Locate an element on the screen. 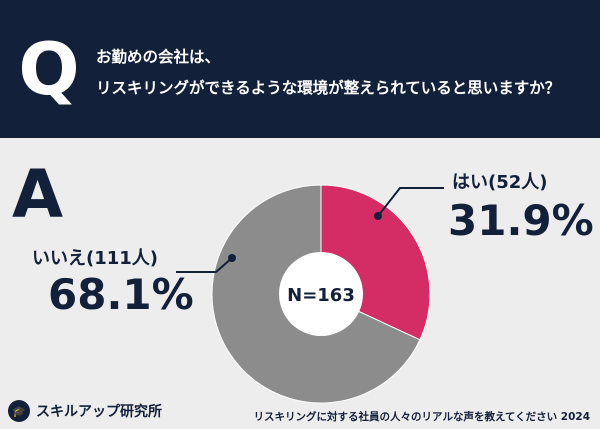 The height and width of the screenshot is (429, 600). slice-label-yes: はい(52人) is located at coordinates (500, 182).